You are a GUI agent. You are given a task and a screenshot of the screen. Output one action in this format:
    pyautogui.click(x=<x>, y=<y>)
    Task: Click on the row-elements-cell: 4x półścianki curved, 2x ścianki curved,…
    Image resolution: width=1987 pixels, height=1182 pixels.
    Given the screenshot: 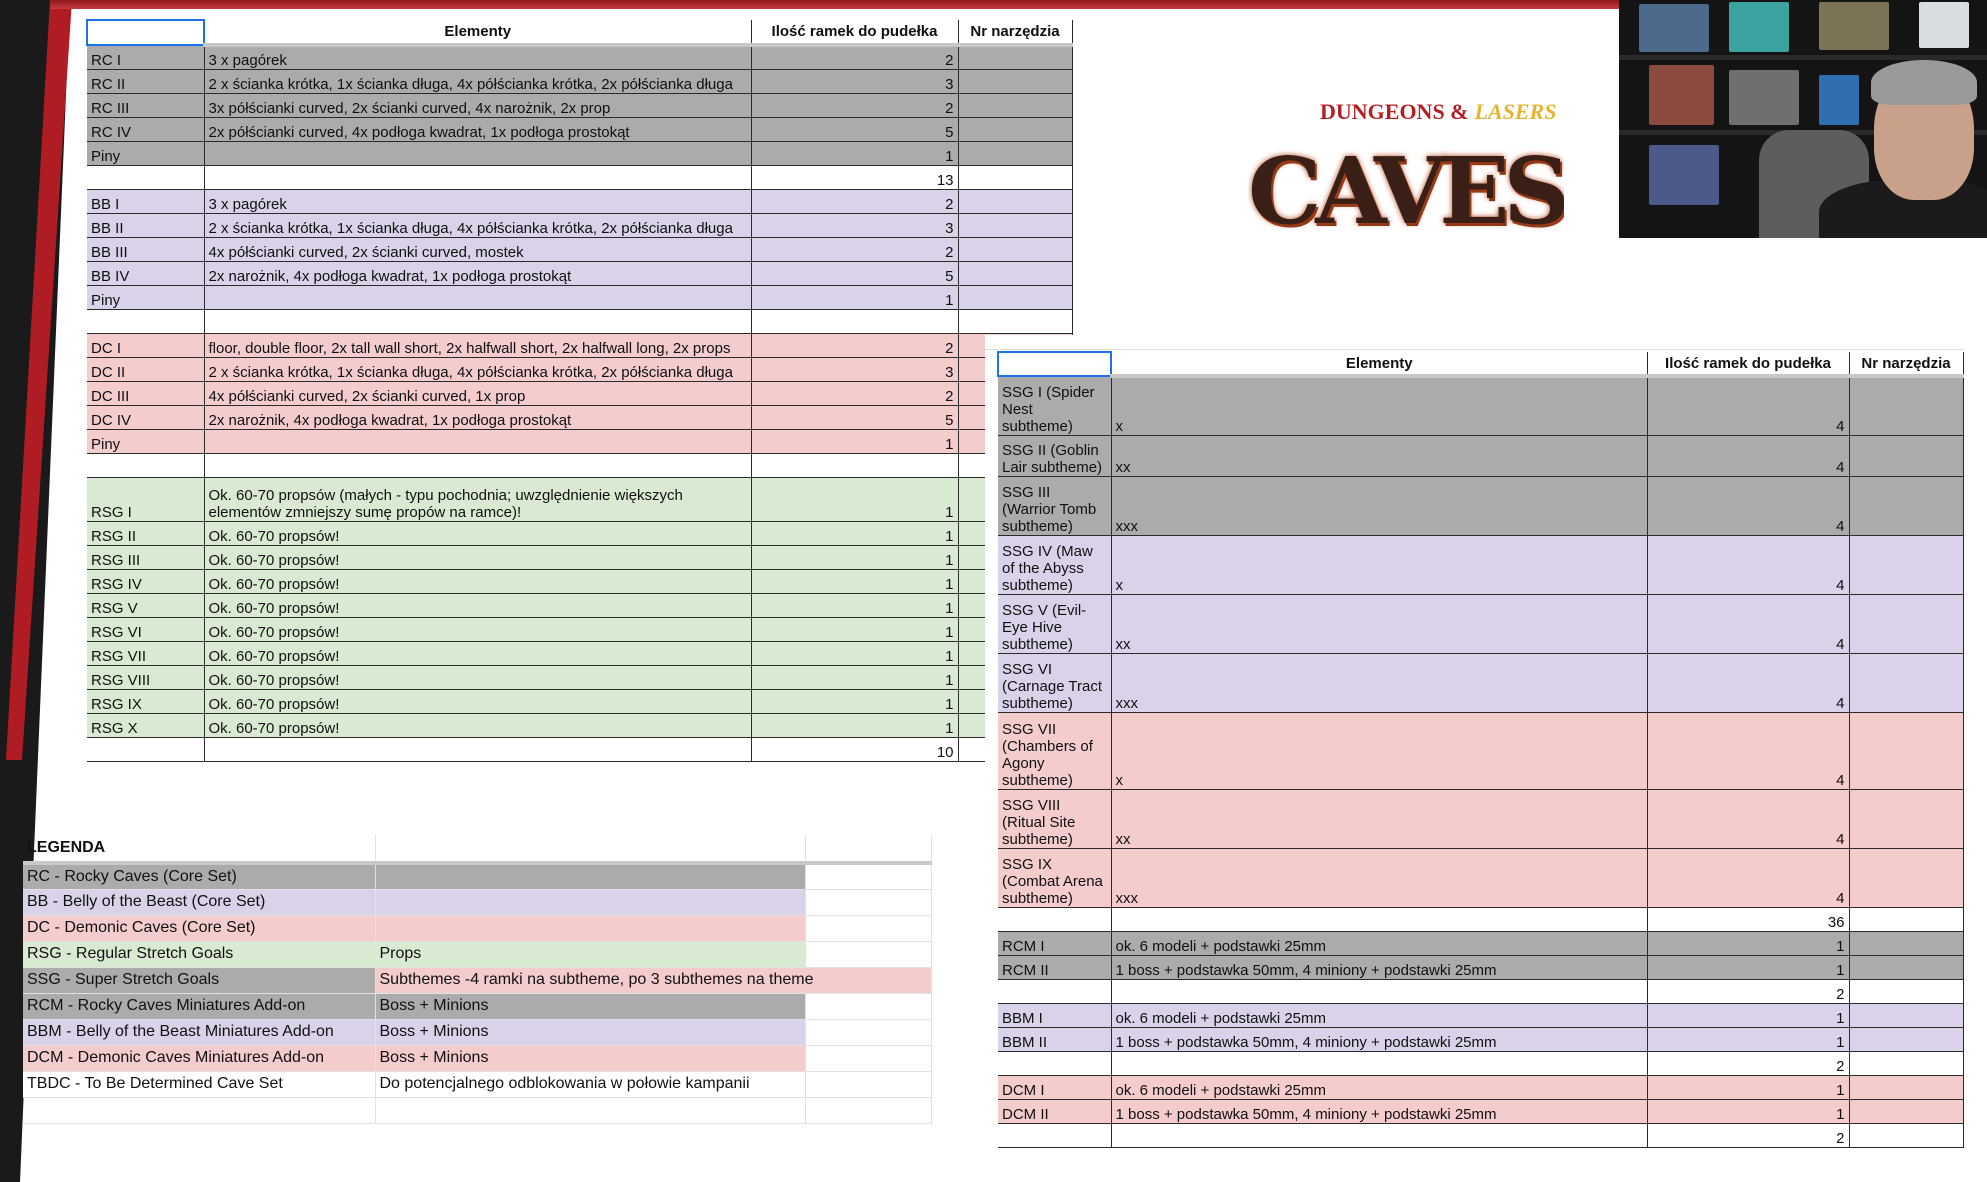 What is the action you would take?
    pyautogui.click(x=478, y=393)
    